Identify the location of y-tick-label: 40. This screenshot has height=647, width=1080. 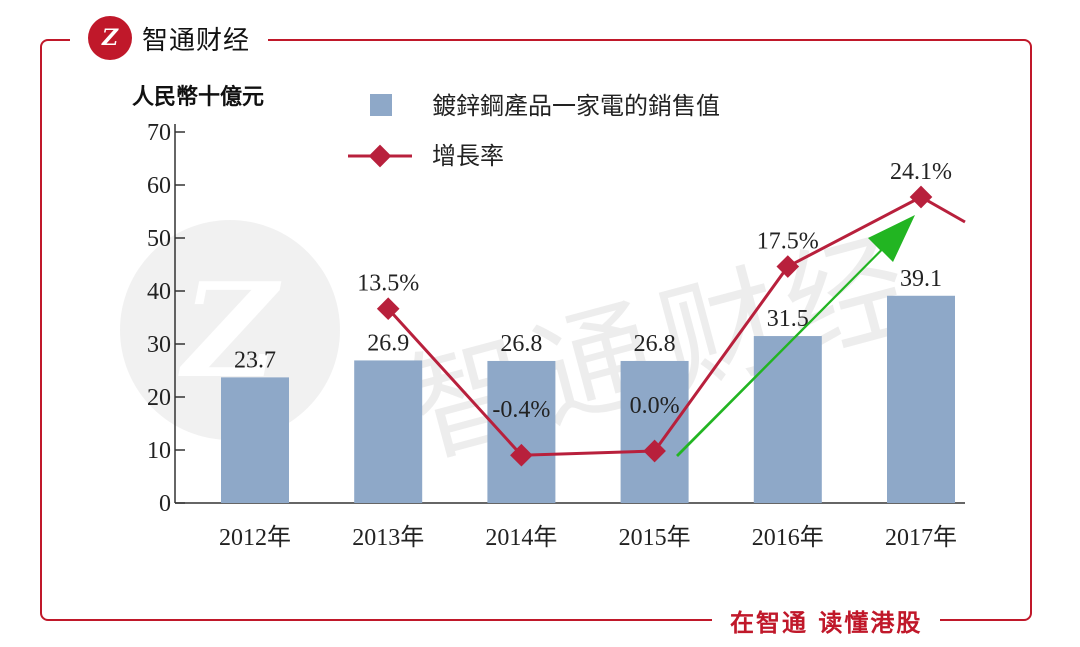
(159, 292).